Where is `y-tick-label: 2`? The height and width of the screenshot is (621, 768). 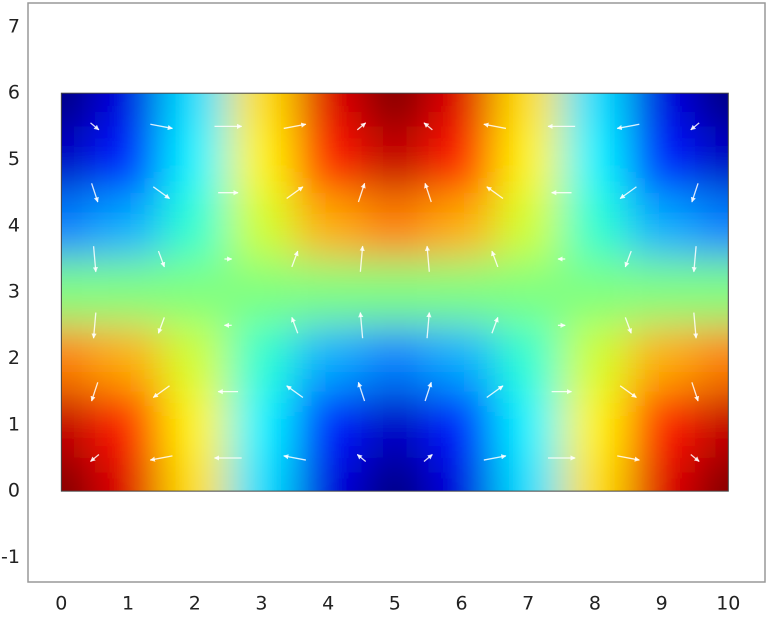 y-tick-label: 2 is located at coordinates (14, 358).